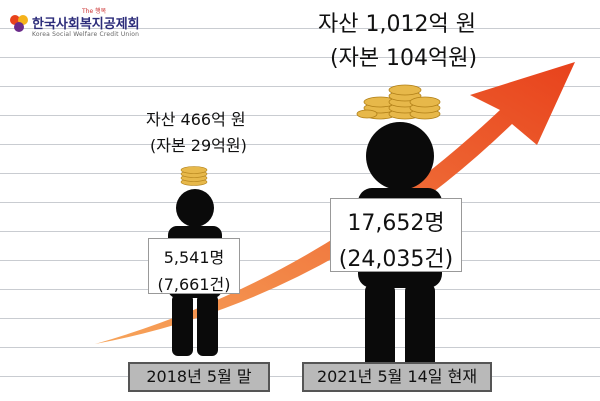 The width and height of the screenshot is (600, 401). I want to click on logo-name: 한국사회복지공제회, so click(86, 24).